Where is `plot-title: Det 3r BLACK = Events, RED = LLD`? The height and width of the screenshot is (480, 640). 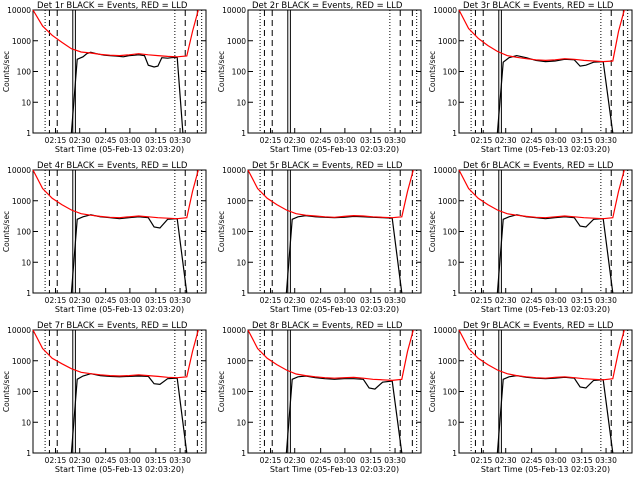 plot-title: Det 3r BLACK = Events, RED = LLD is located at coordinates (538, 6).